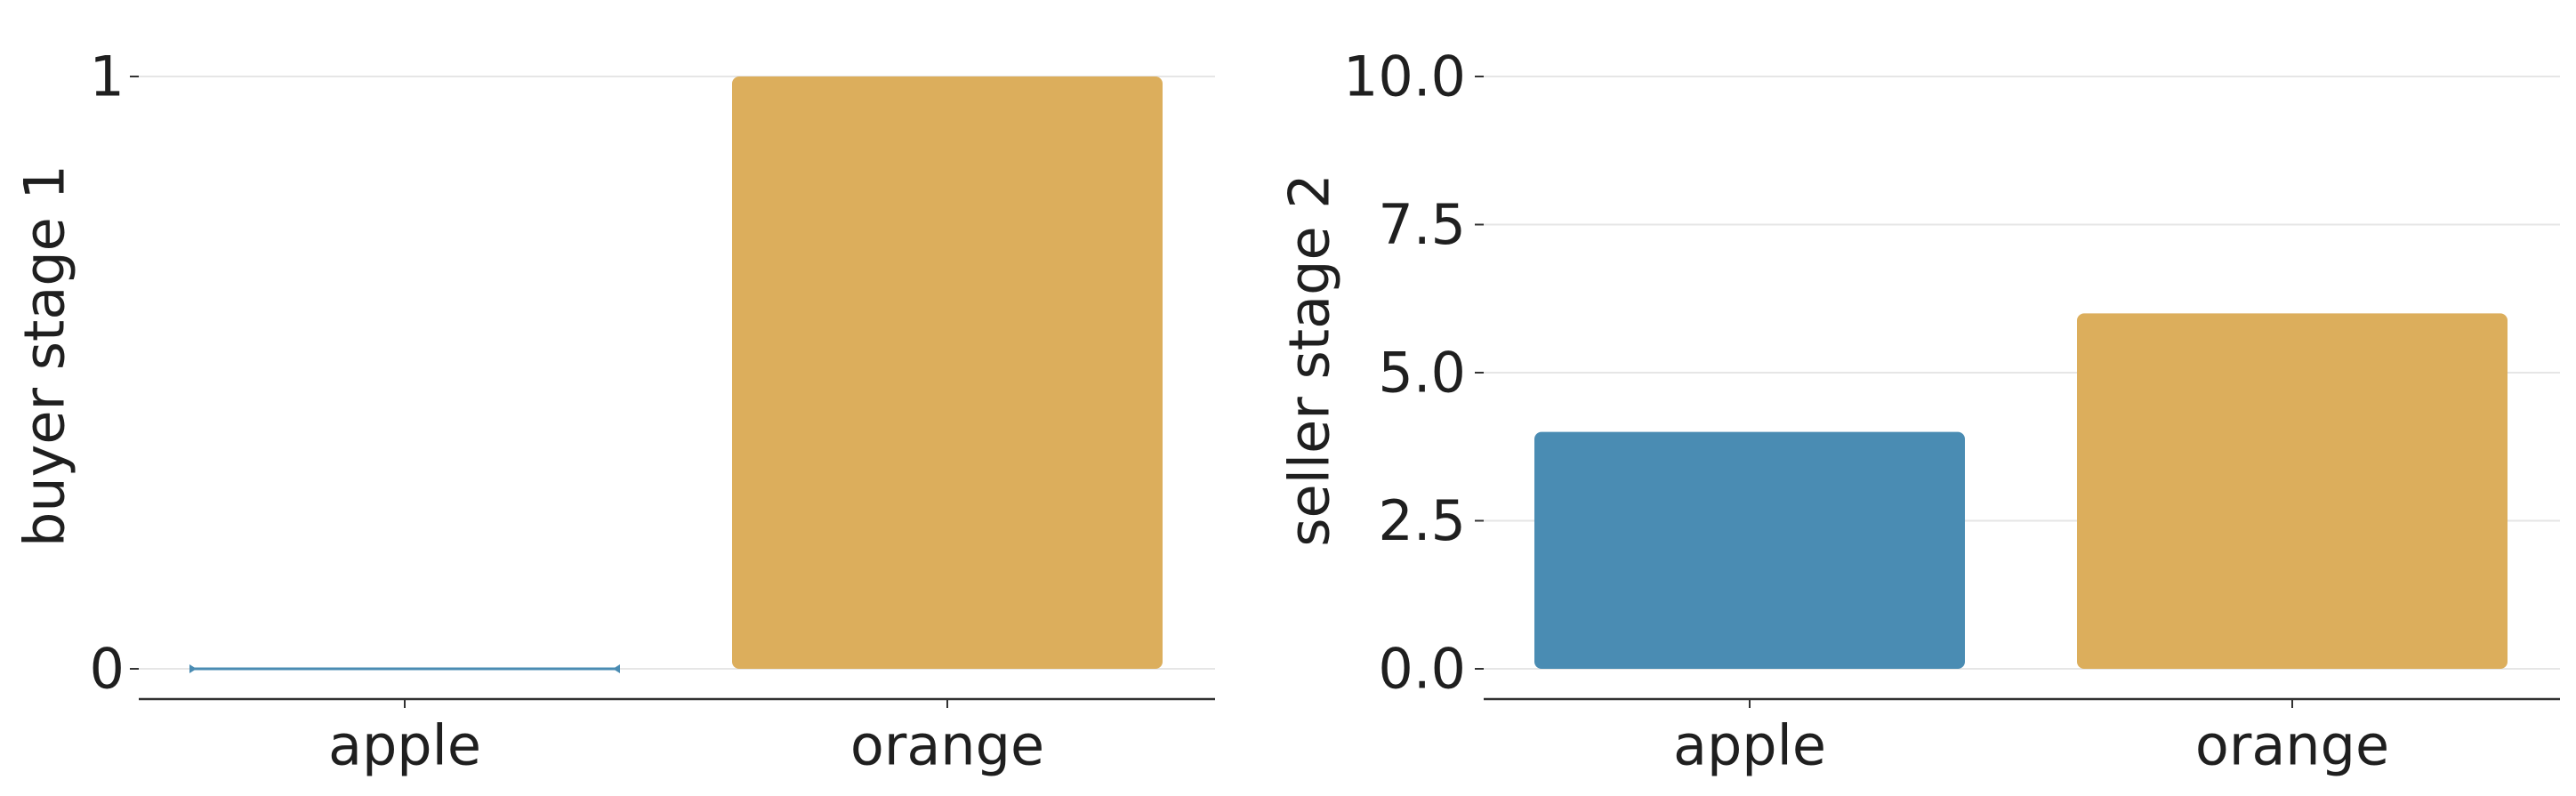 This screenshot has width=2576, height=796. What do you see at coordinates (1422, 224) in the screenshot?
I see `y-tick-label: 7.5` at bounding box center [1422, 224].